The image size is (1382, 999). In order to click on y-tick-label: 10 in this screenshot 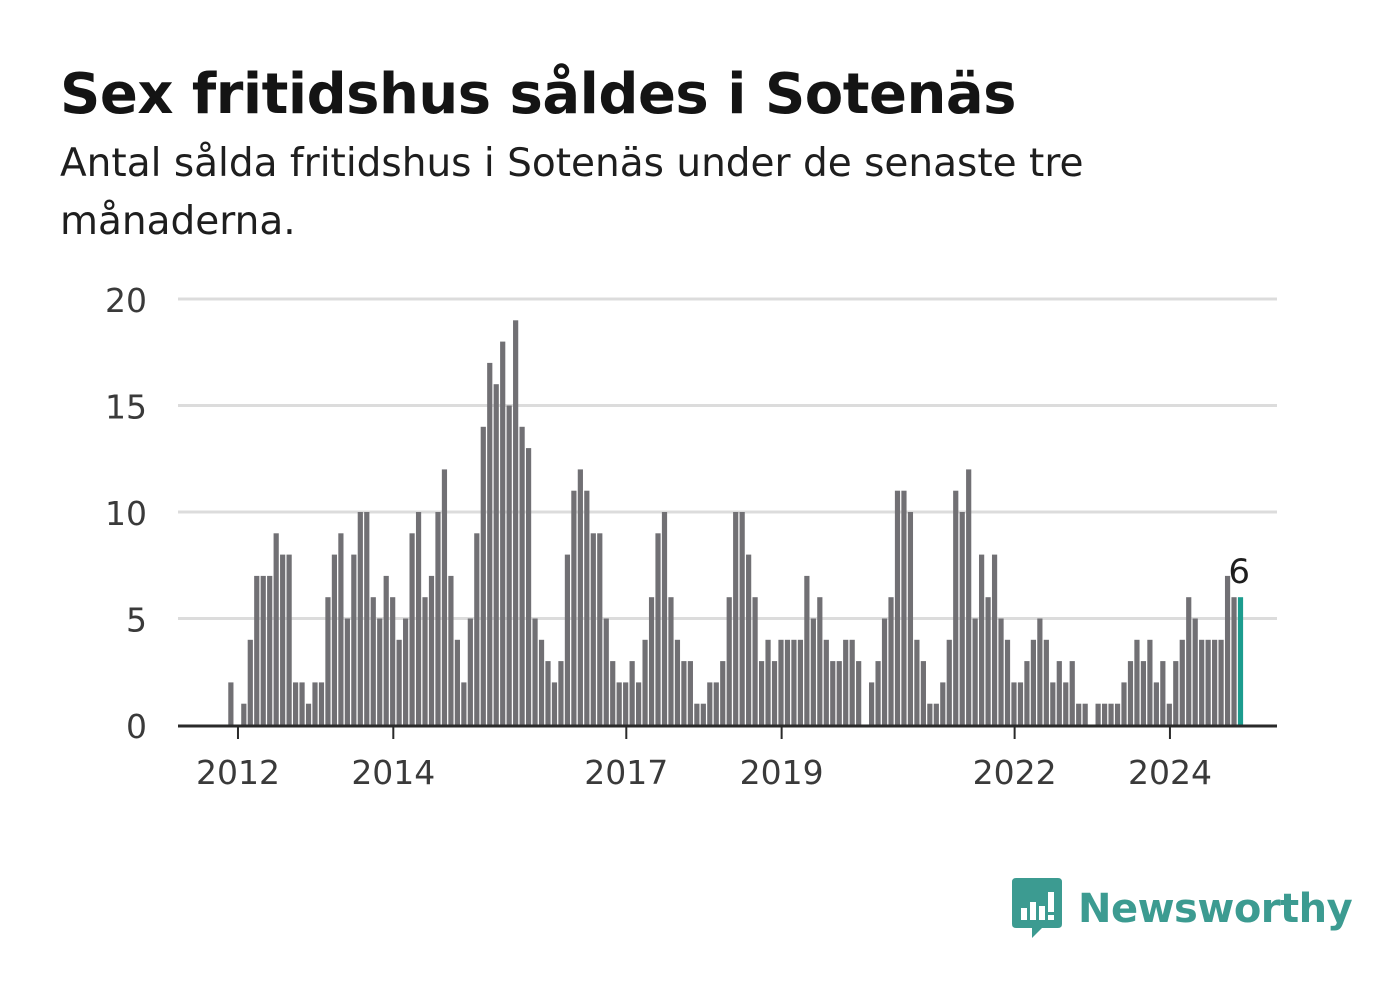, I will do `click(126, 513)`.